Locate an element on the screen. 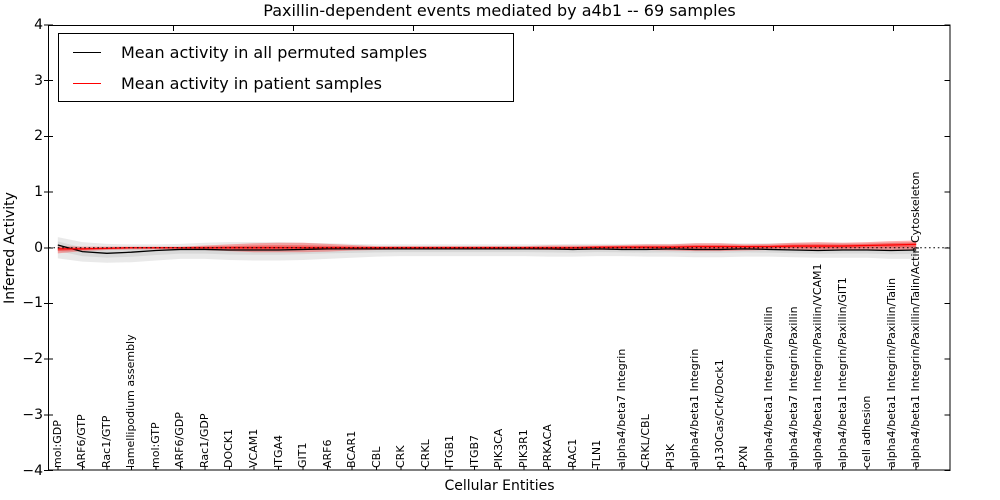 This screenshot has width=1000, height=500. x-tick-label: ARF6/GDP is located at coordinates (180, 439).